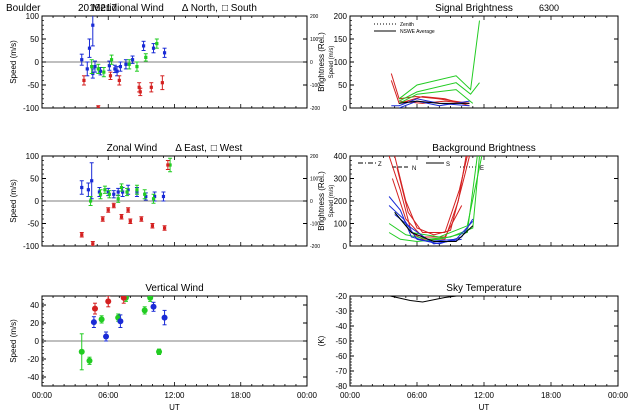  What do you see at coordinates (321, 340) in the screenshot?
I see `y-axis-label: (K)` at bounding box center [321, 340].